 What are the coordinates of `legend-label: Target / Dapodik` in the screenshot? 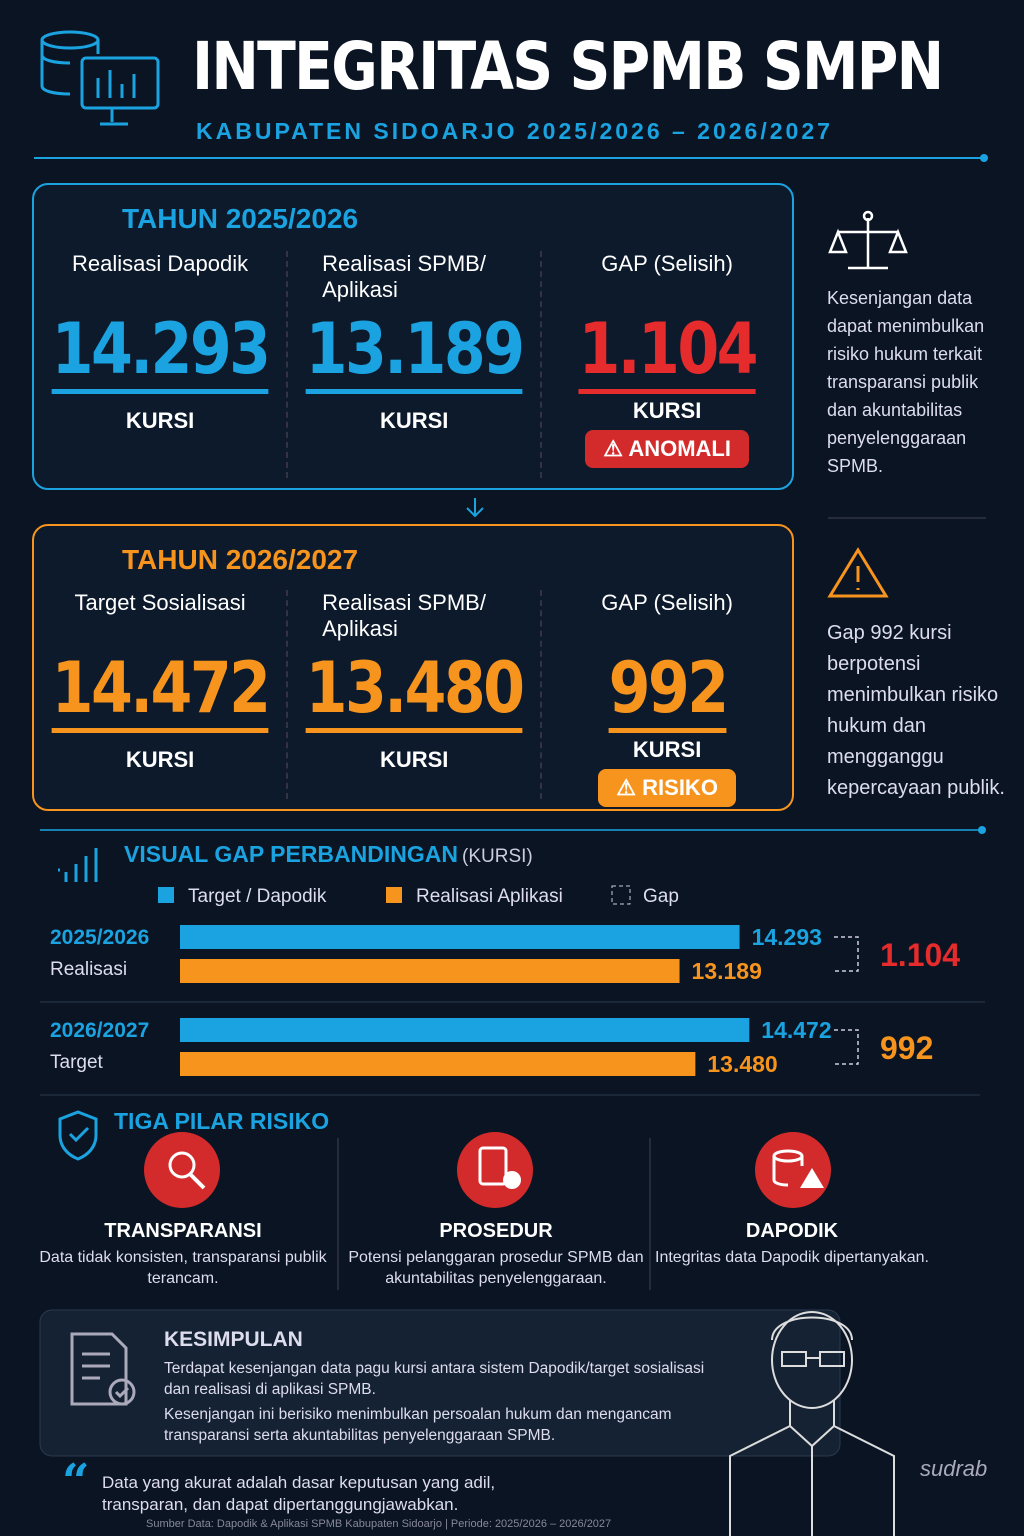 It's located at (257, 896).